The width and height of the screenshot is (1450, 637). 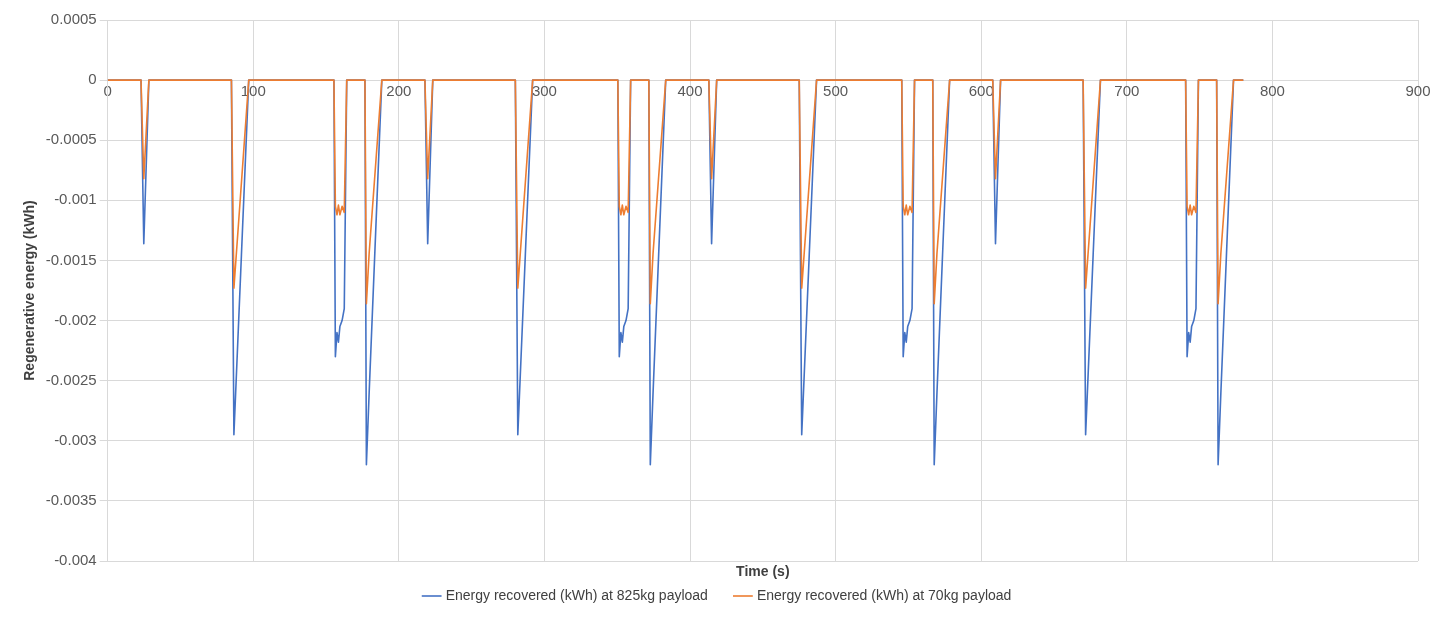 I want to click on x-tick-label: 500, so click(x=836, y=91).